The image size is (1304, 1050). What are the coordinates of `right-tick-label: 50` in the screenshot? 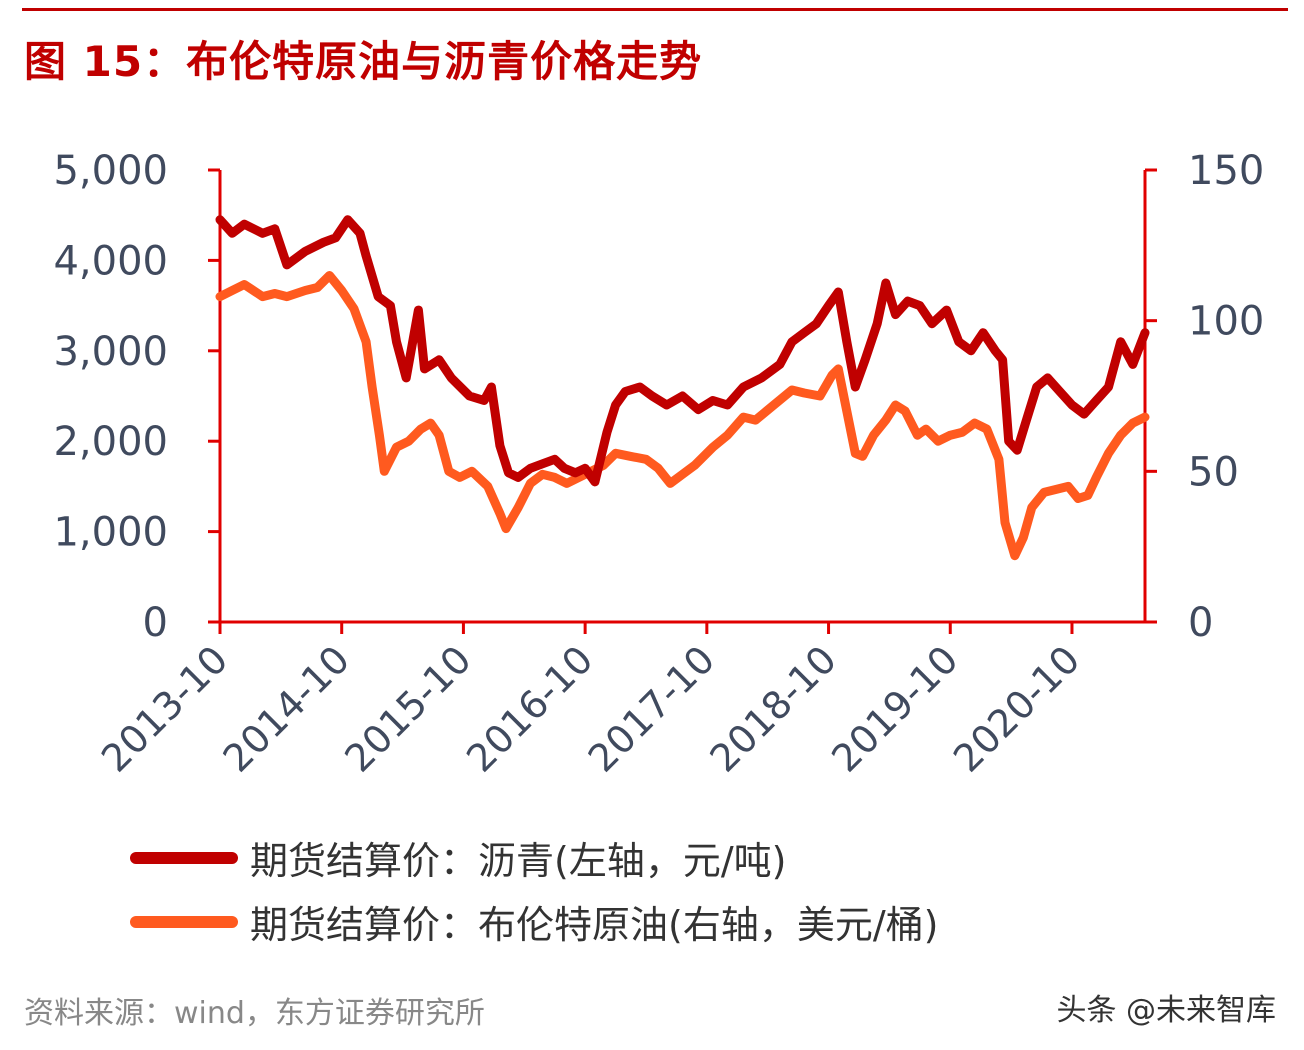 It's located at (1213, 472).